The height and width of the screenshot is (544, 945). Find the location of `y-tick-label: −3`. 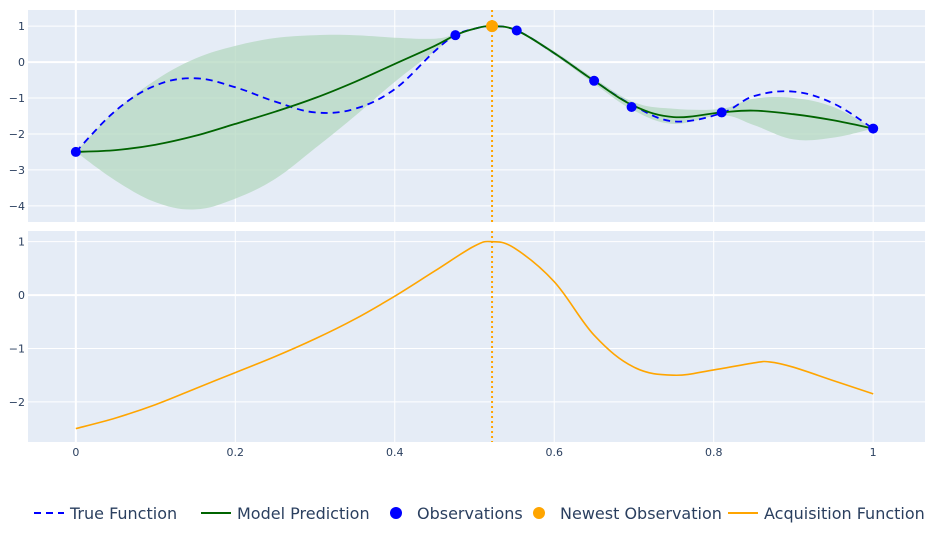

y-tick-label: −3 is located at coordinates (17, 170).